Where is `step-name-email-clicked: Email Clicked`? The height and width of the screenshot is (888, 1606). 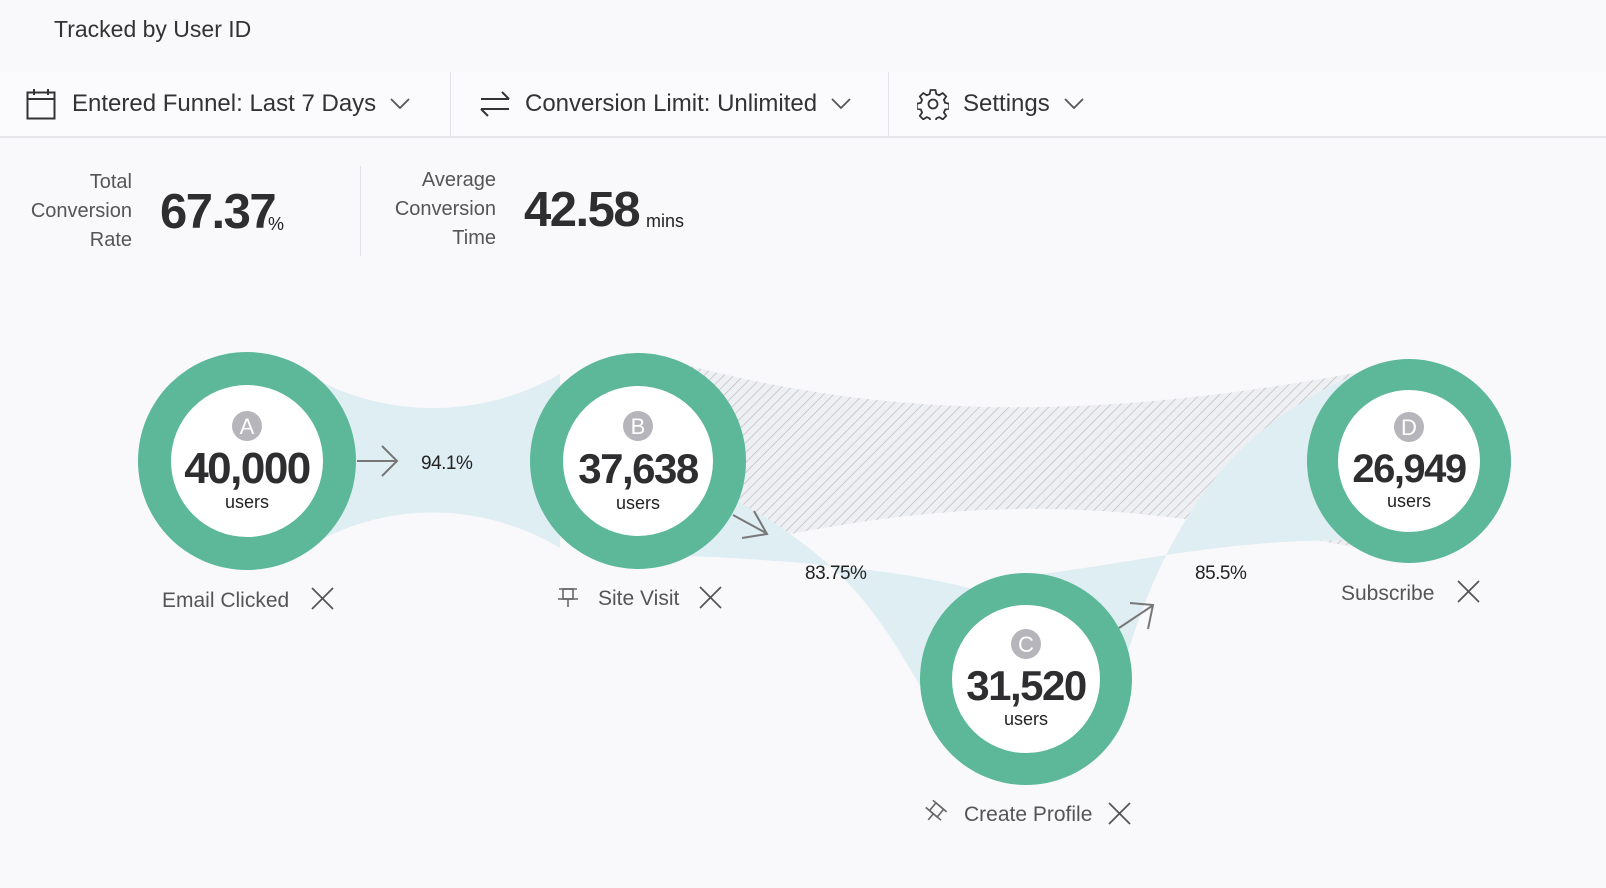
step-name-email-clicked: Email Clicked is located at coordinates (225, 600).